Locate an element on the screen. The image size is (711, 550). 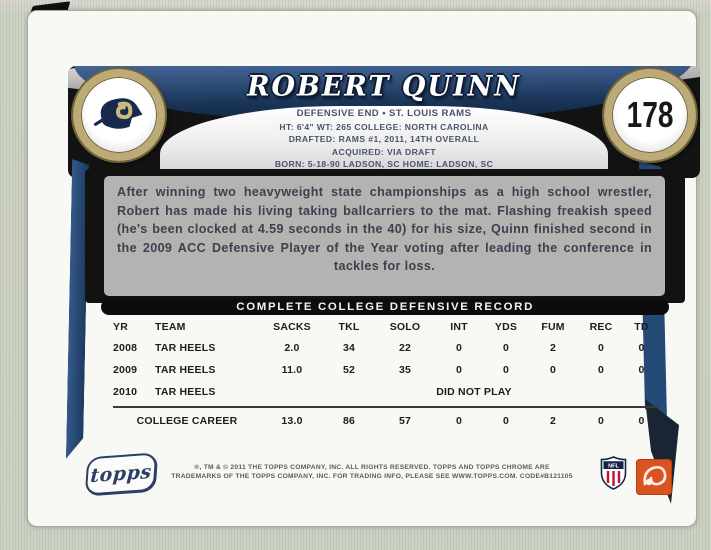
acquired-line: ACQUIRED: VIA DRAFT is located at coordinates (384, 151).